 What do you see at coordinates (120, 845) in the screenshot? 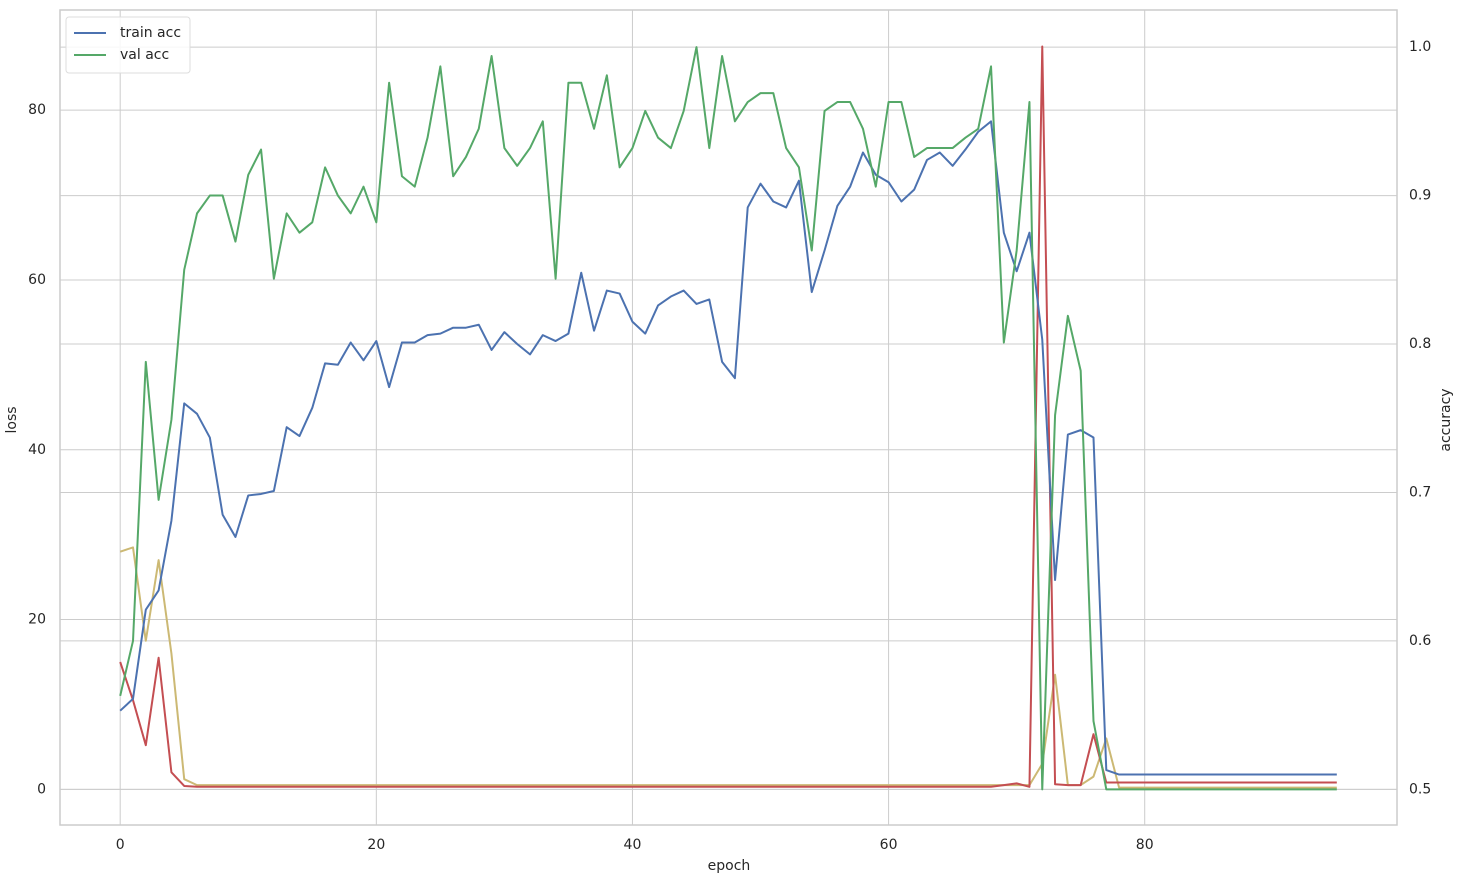
I see `x-tick-label: 0` at bounding box center [120, 845].